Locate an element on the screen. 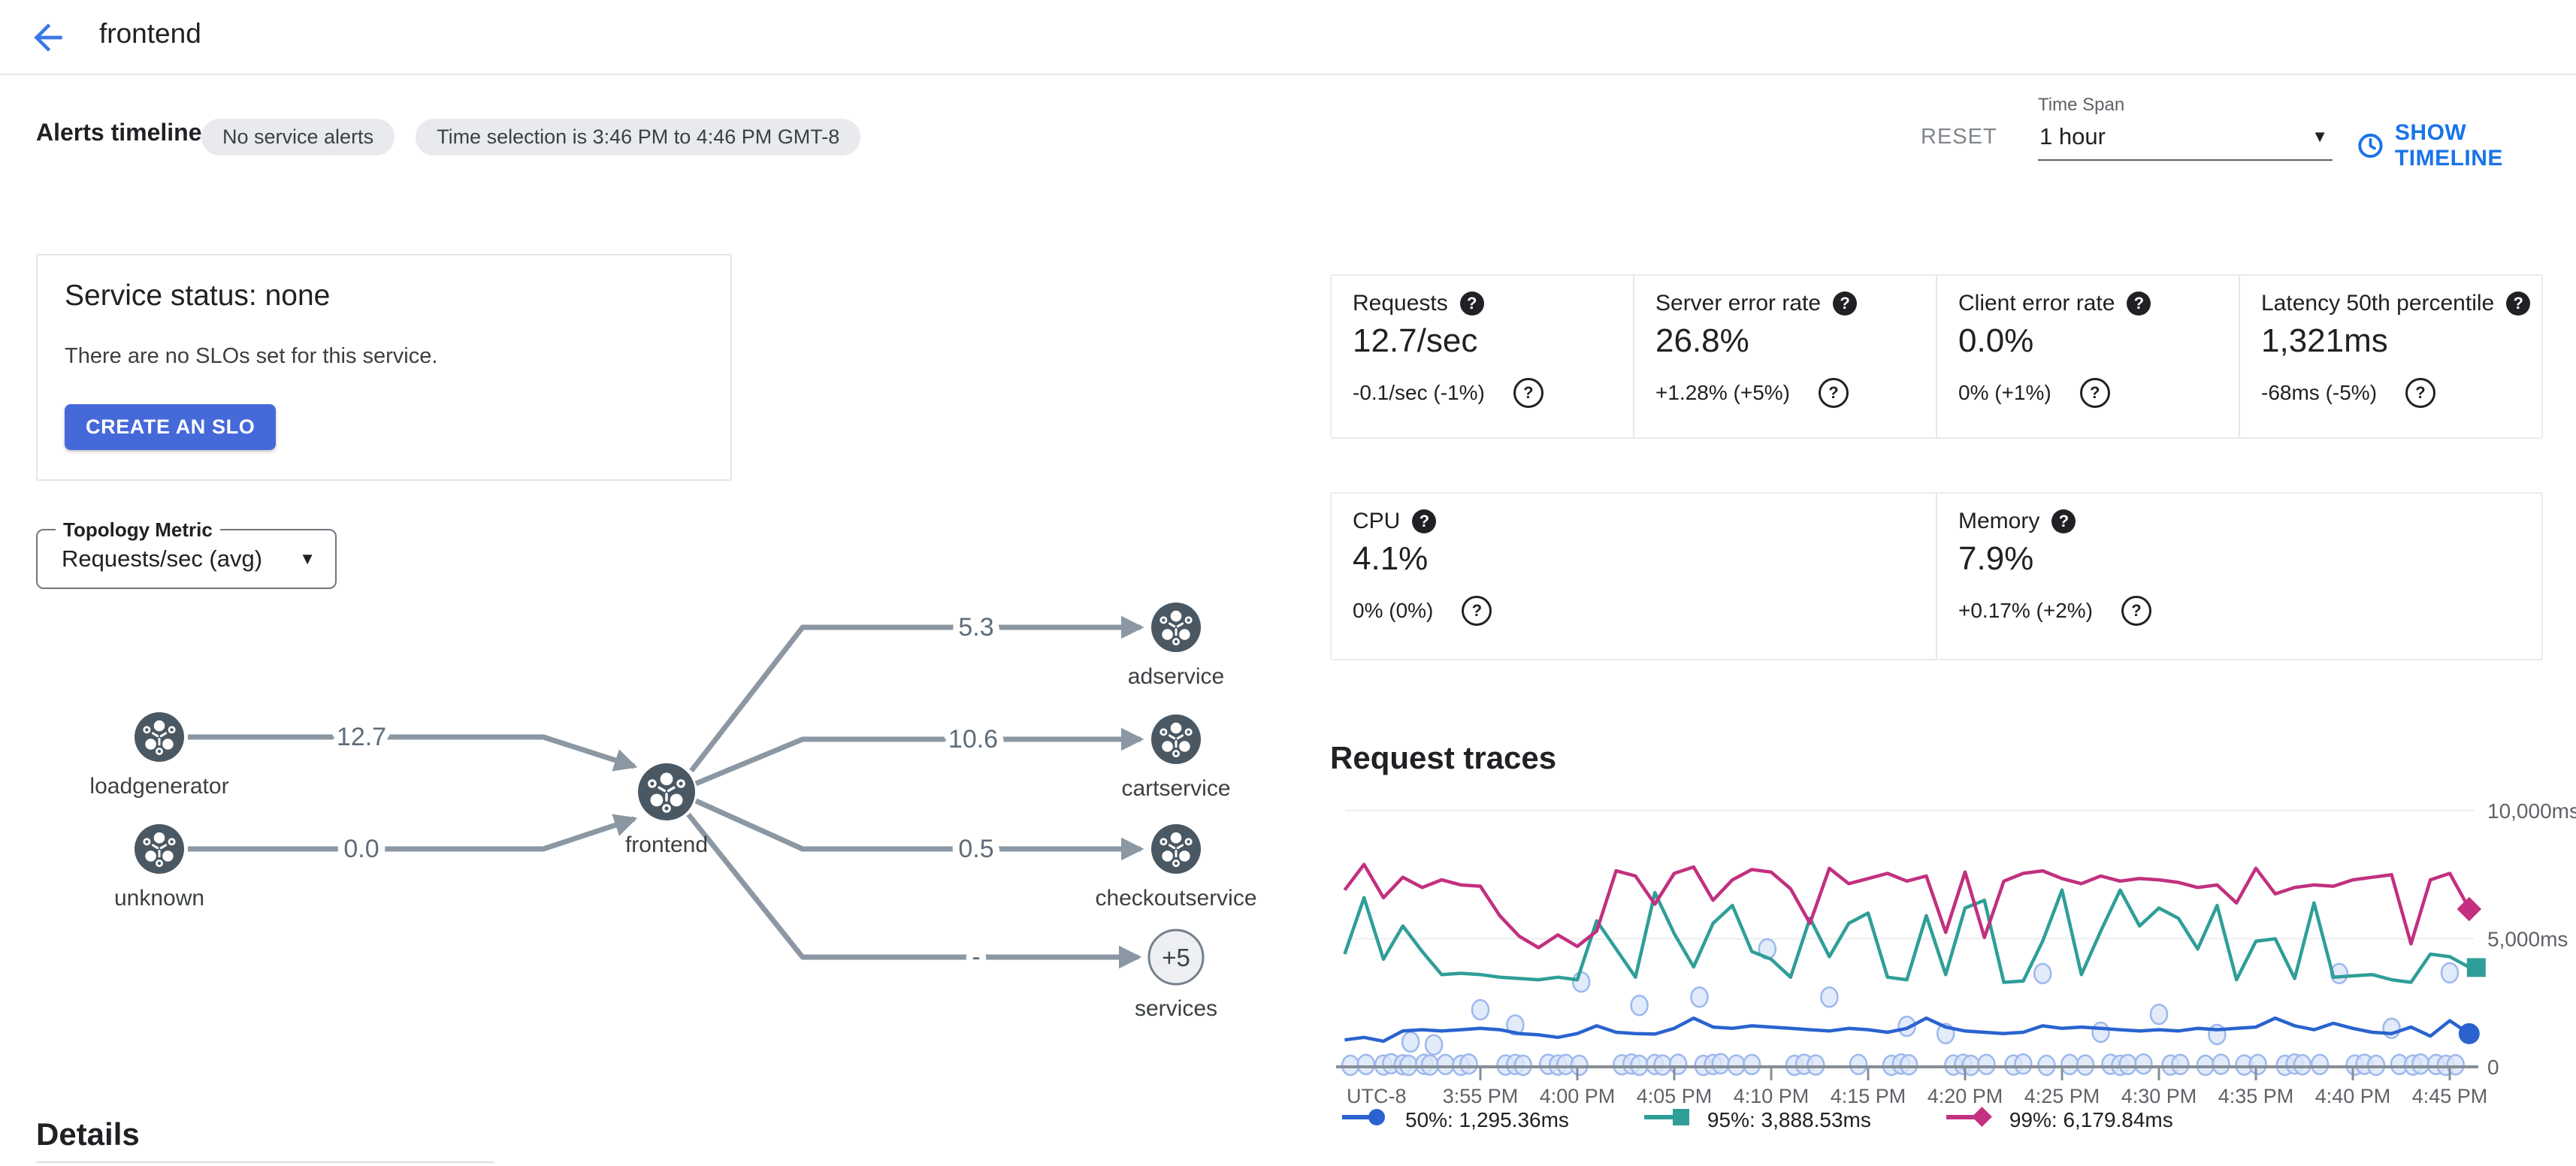 The image size is (2576, 1166). node-cartservice: cartservice is located at coordinates (1176, 758).